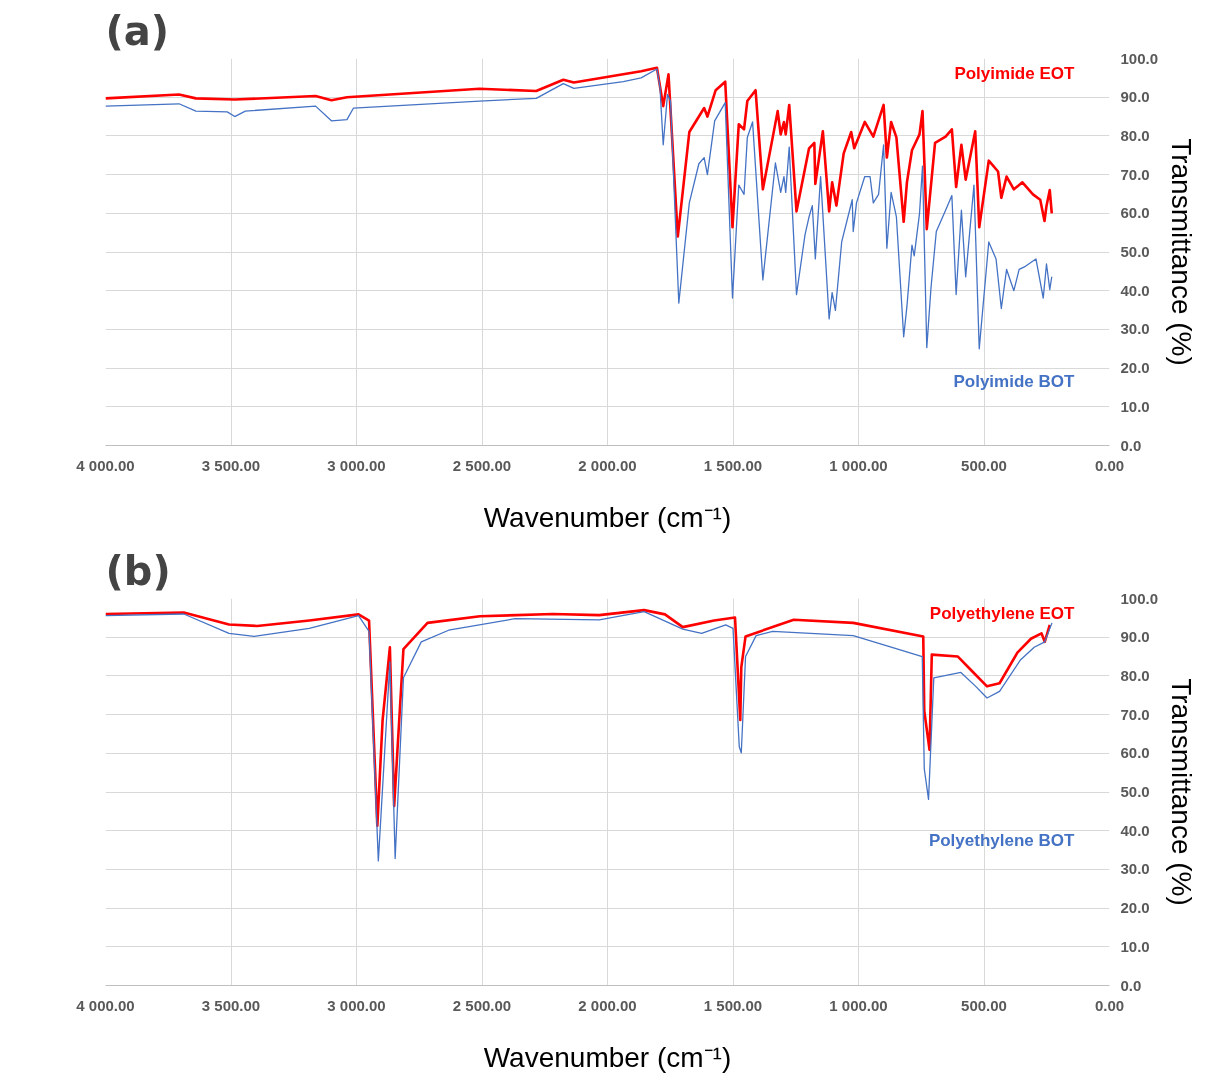 This screenshot has width=1209, height=1083. What do you see at coordinates (1002, 614) in the screenshot?
I see `series-label: Polyethylene EOT` at bounding box center [1002, 614].